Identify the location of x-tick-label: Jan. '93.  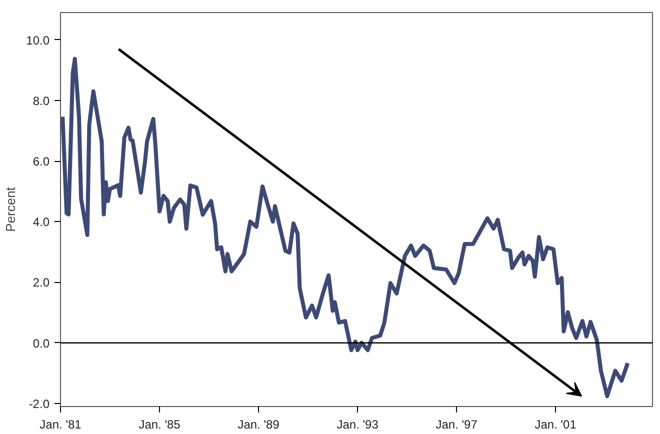
(357, 425).